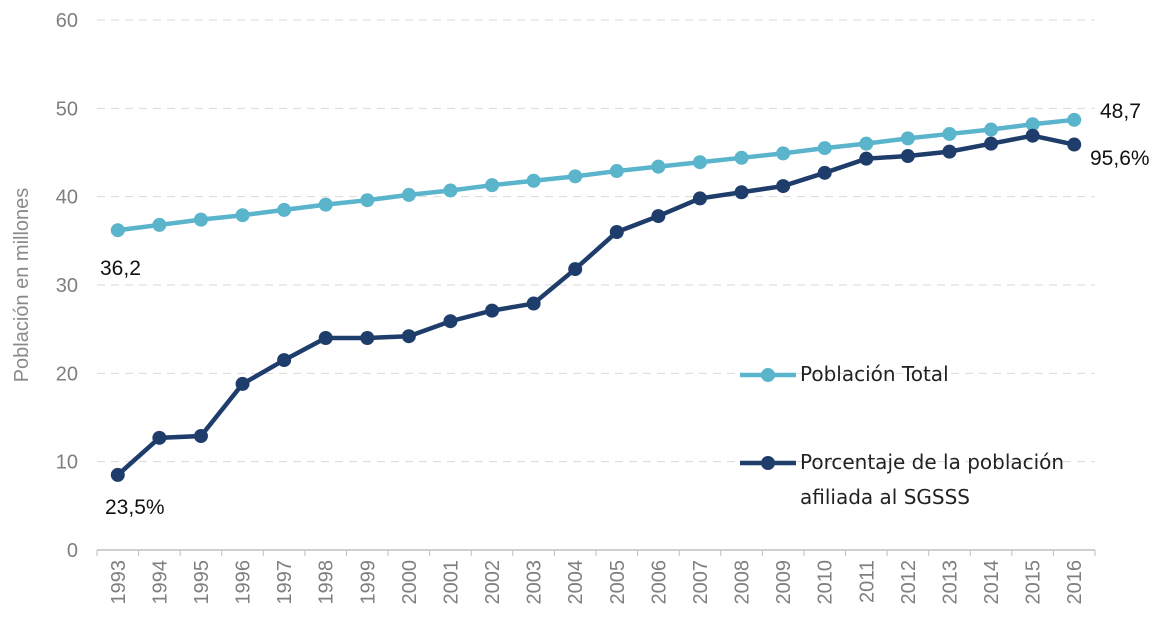  What do you see at coordinates (72, 551) in the screenshot?
I see `y-tick-label: 0` at bounding box center [72, 551].